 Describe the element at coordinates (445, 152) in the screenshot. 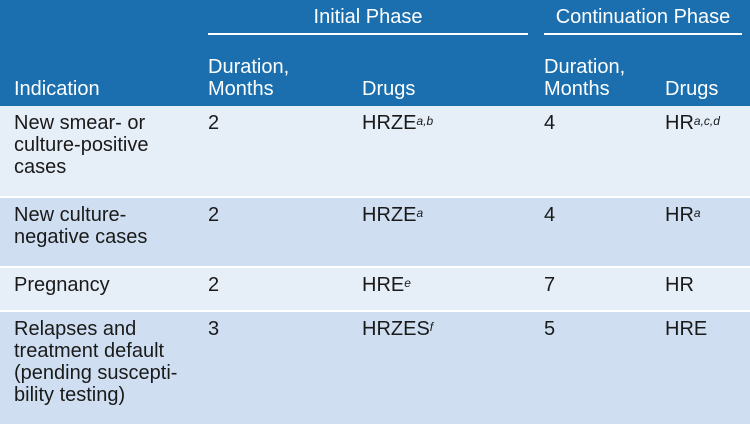

I see `initial-drugs-cell: HRZEa,b` at that location.